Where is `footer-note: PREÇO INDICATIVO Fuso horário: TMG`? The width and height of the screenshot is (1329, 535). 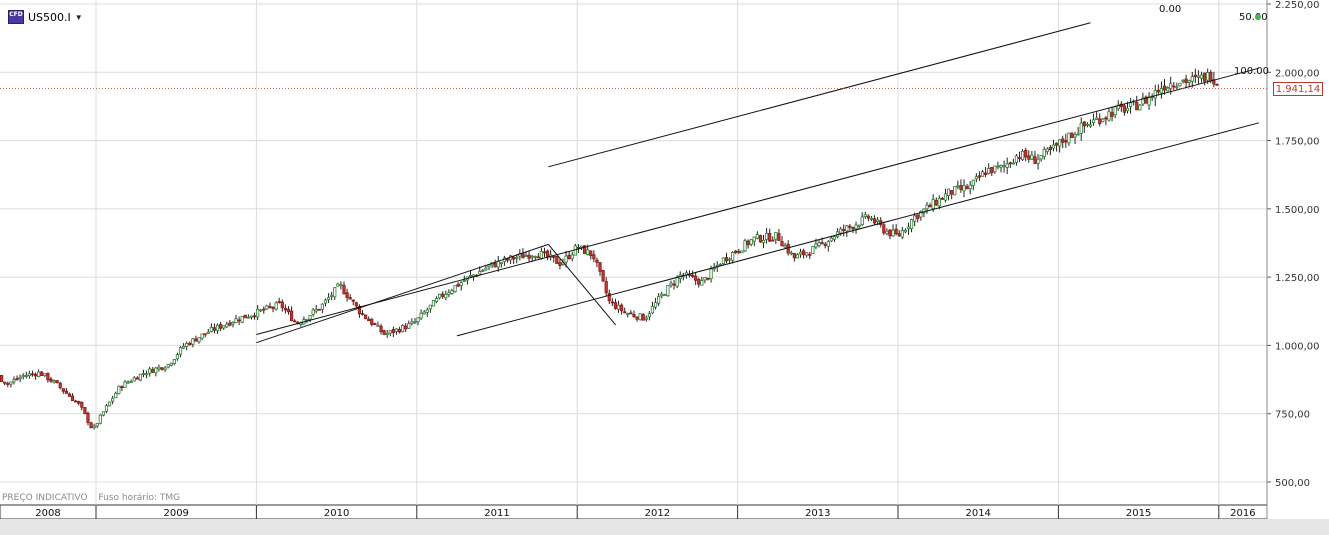
footer-note: PREÇO INDICATIVO Fuso horário: TMG is located at coordinates (91, 498).